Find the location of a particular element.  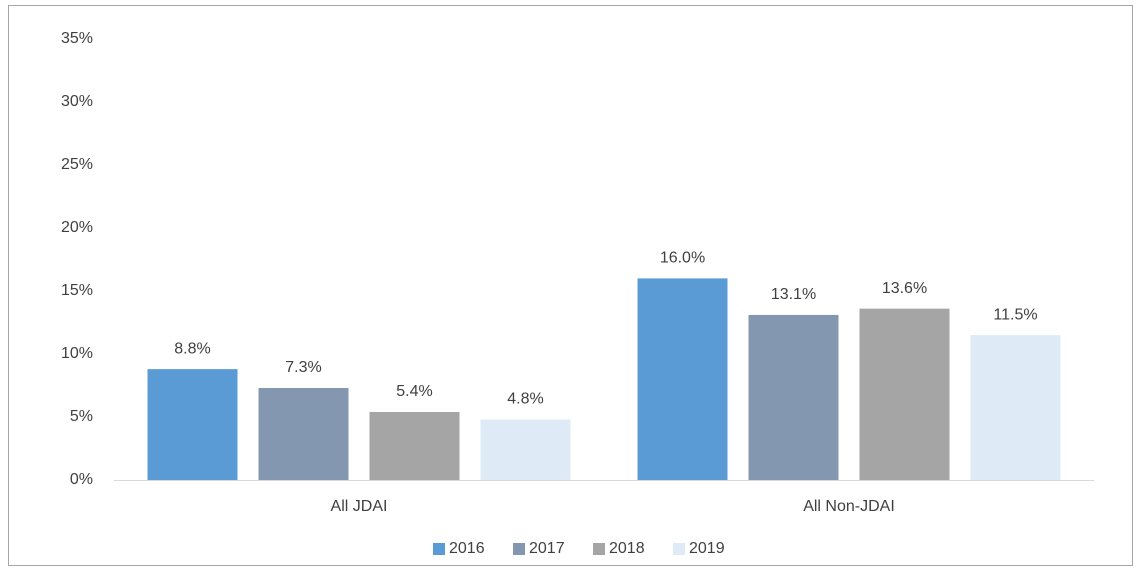

y-tick-label: 35% is located at coordinates (77, 38).